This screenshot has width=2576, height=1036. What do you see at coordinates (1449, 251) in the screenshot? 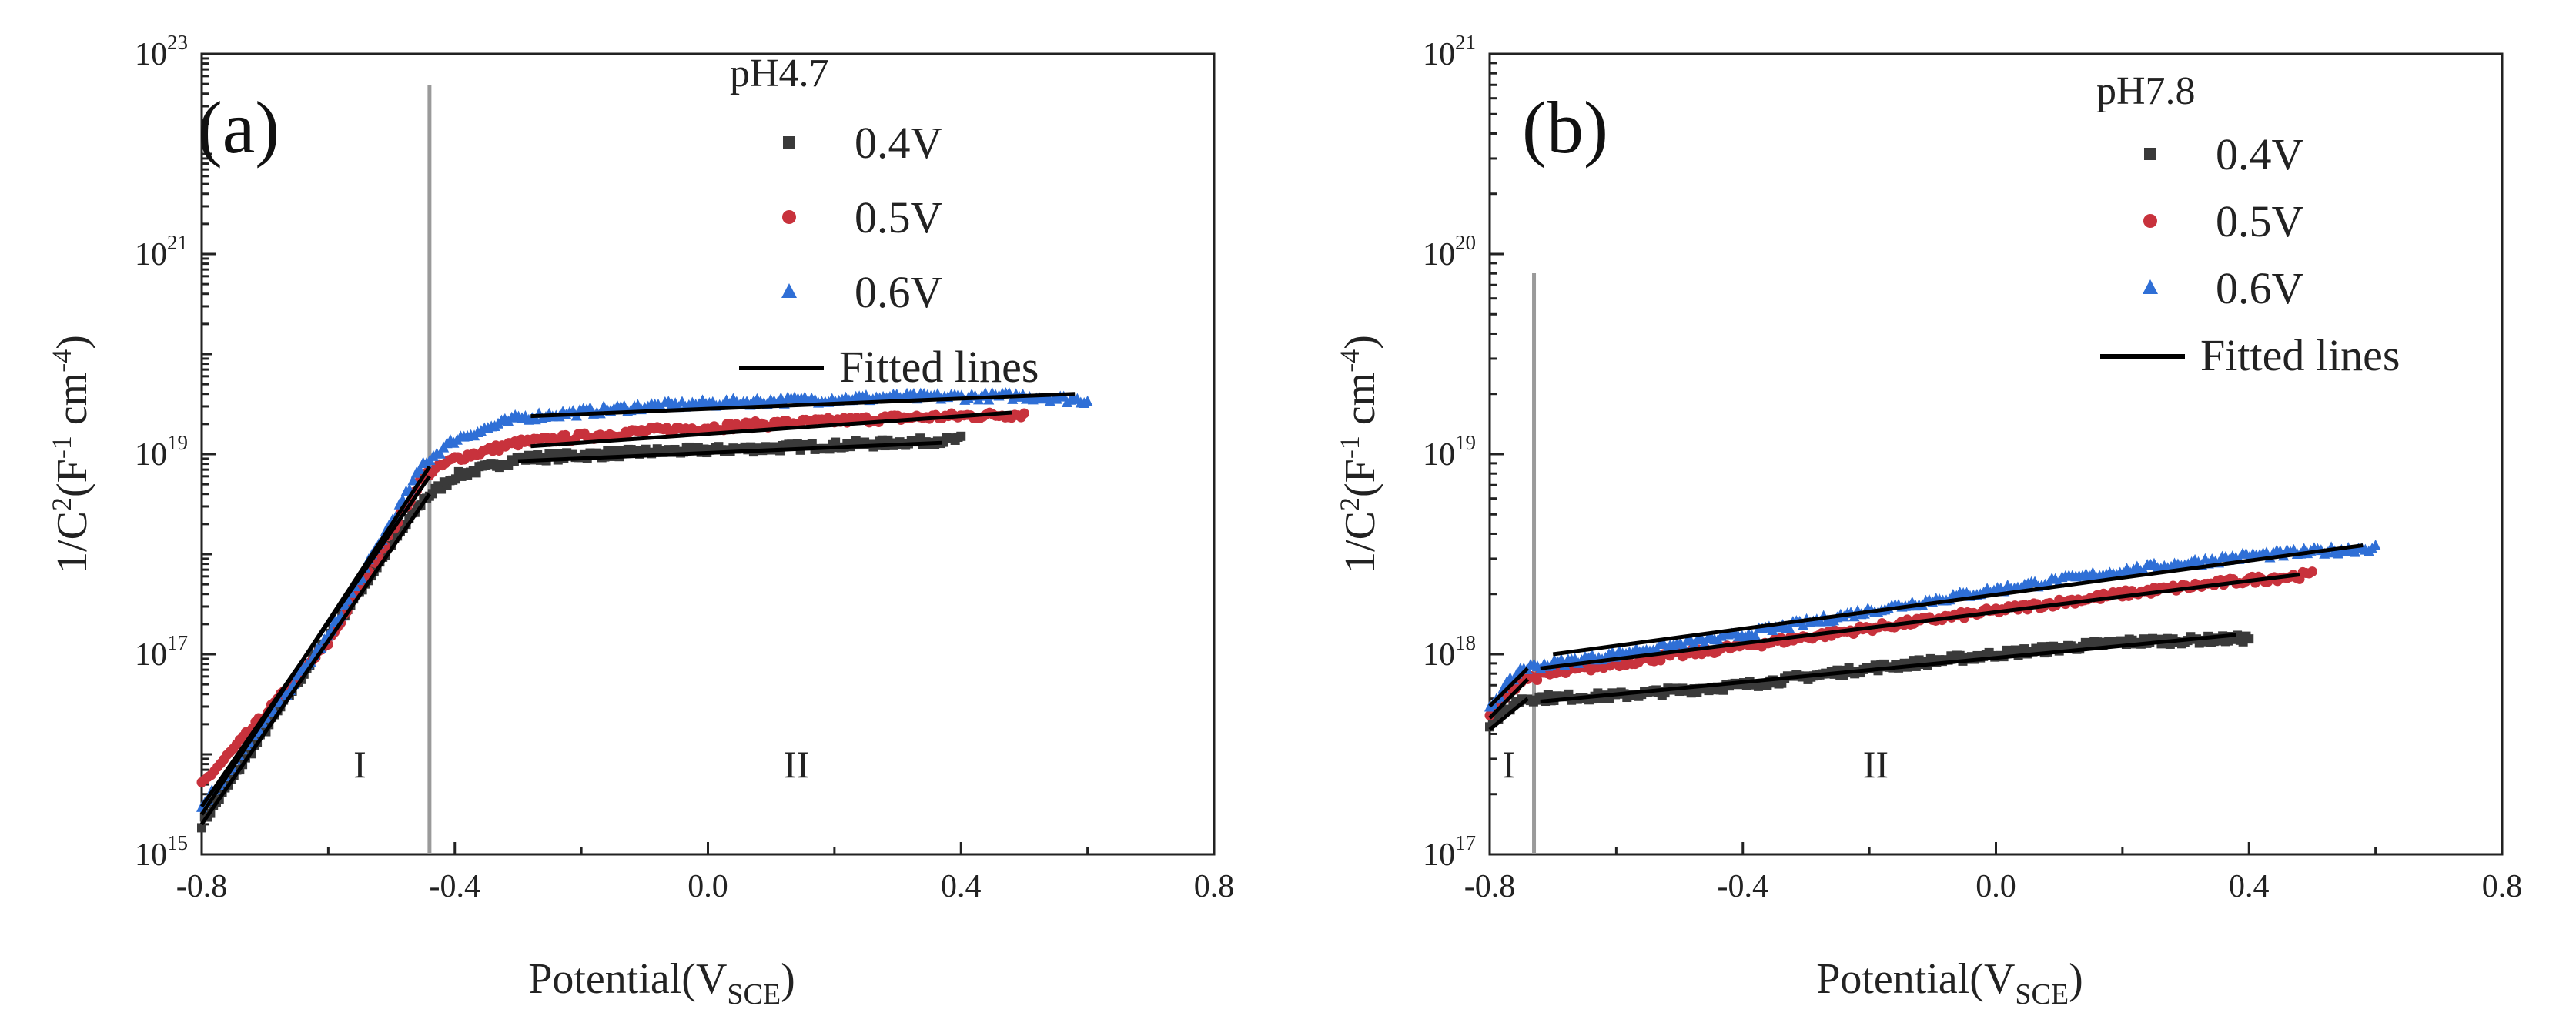
I see `y-tick-label: 1020` at bounding box center [1449, 251].